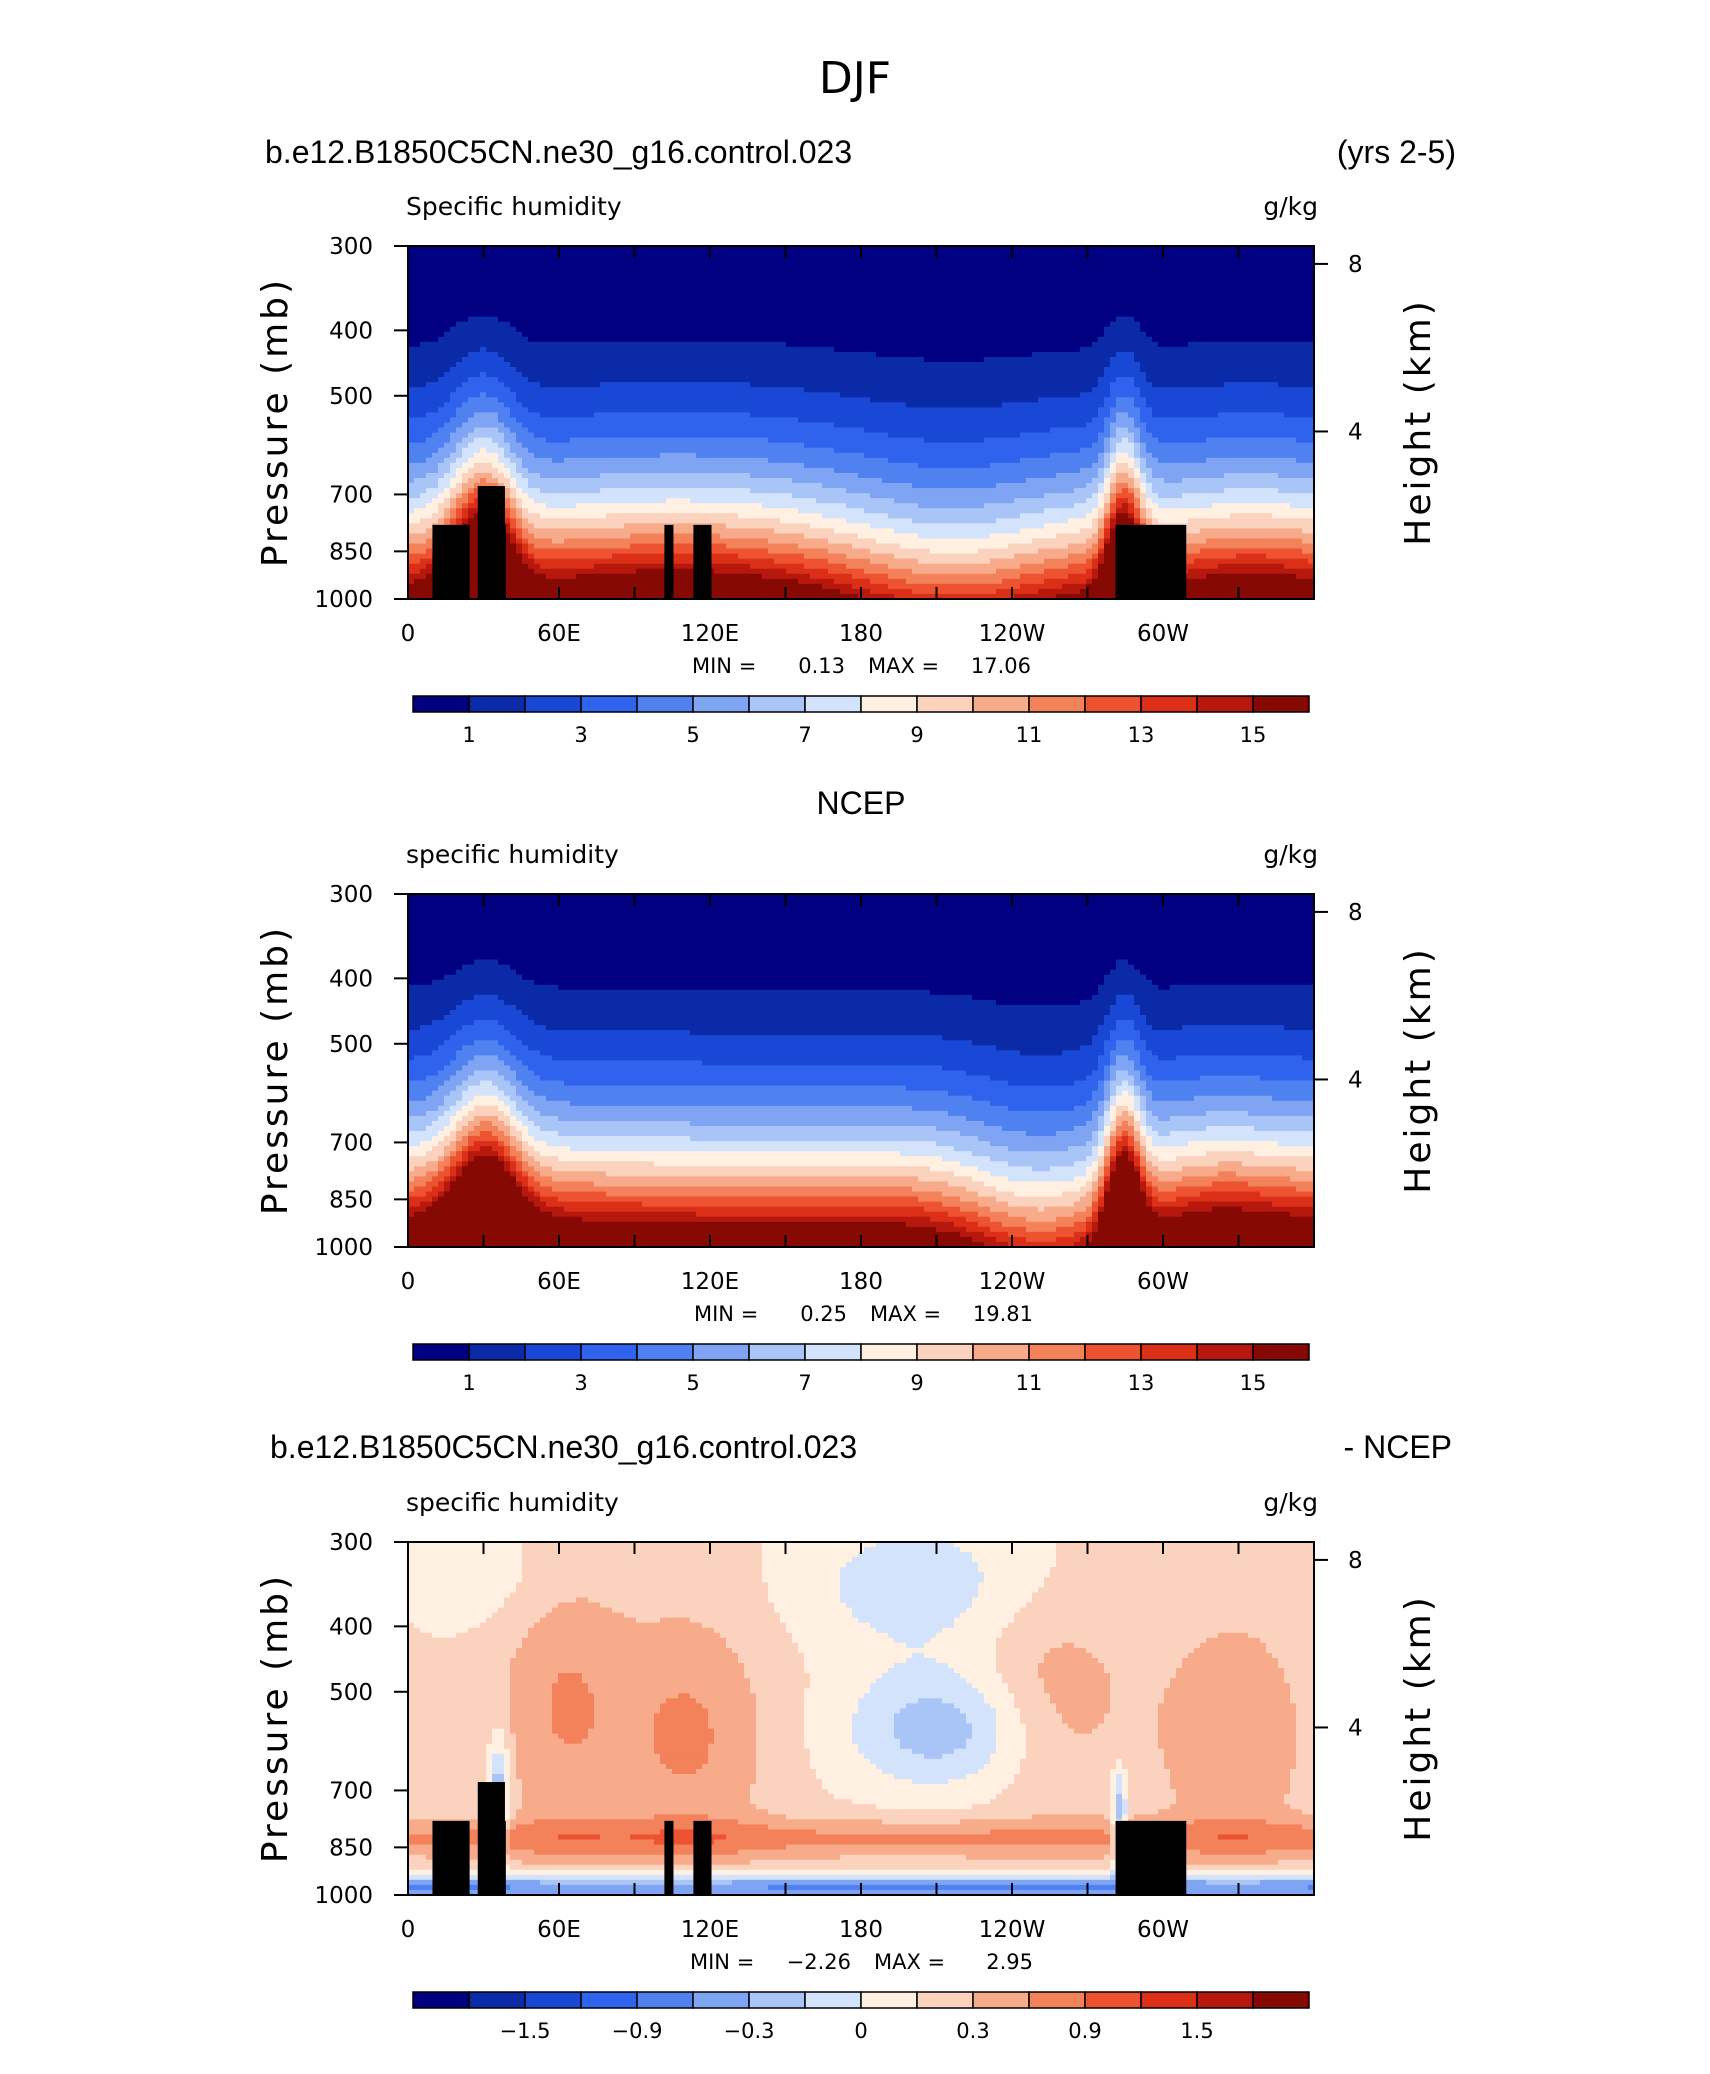 The height and width of the screenshot is (2074, 1710). Describe the element at coordinates (916, 1383) in the screenshot. I see `colorbar-label: 9` at that location.